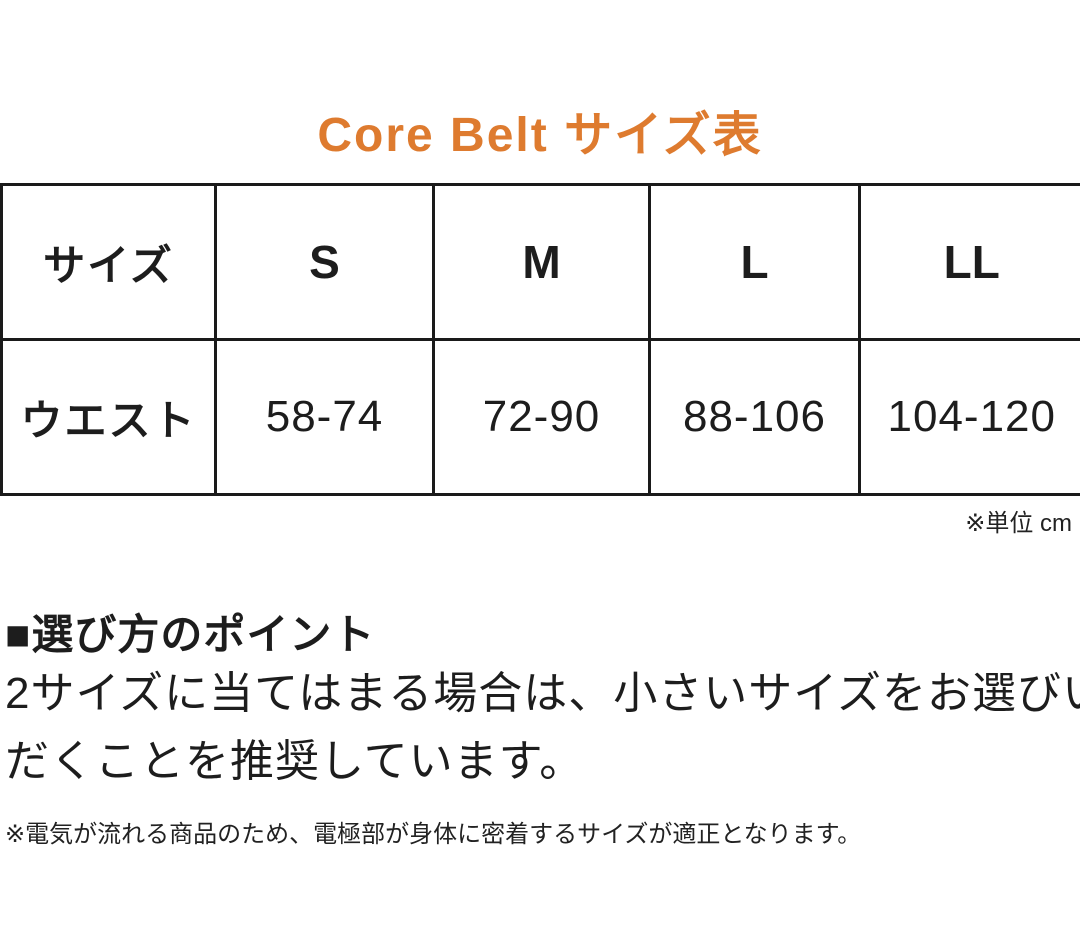 The width and height of the screenshot is (1080, 927). What do you see at coordinates (324, 262) in the screenshot?
I see `size-cell-s: S` at bounding box center [324, 262].